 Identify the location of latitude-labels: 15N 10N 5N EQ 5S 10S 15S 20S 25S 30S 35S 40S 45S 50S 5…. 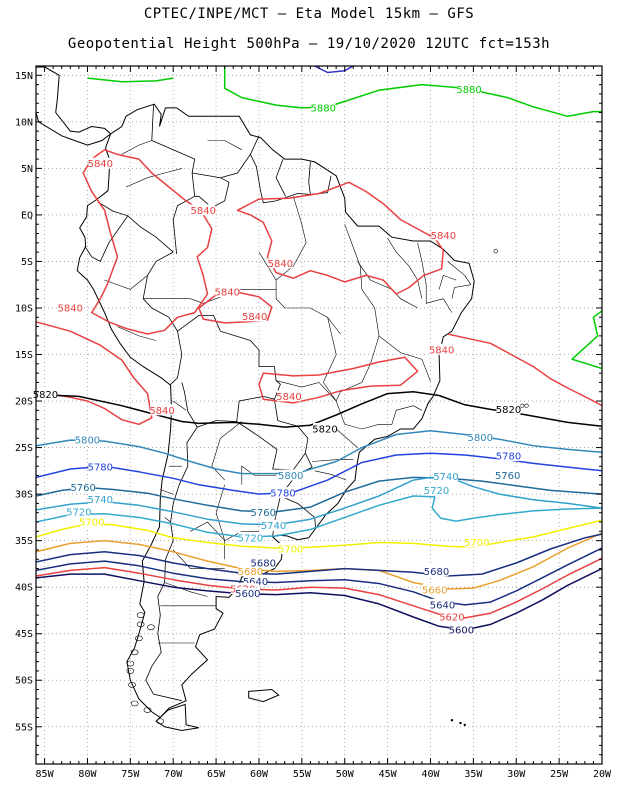
(24, 402).